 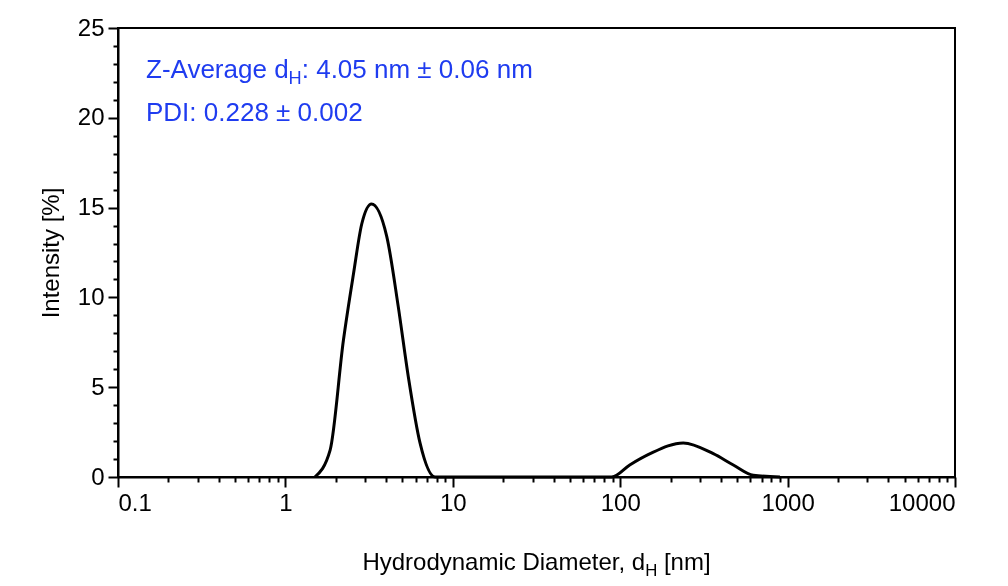 What do you see at coordinates (91, 207) in the screenshot?
I see `y-tick-label: 15` at bounding box center [91, 207].